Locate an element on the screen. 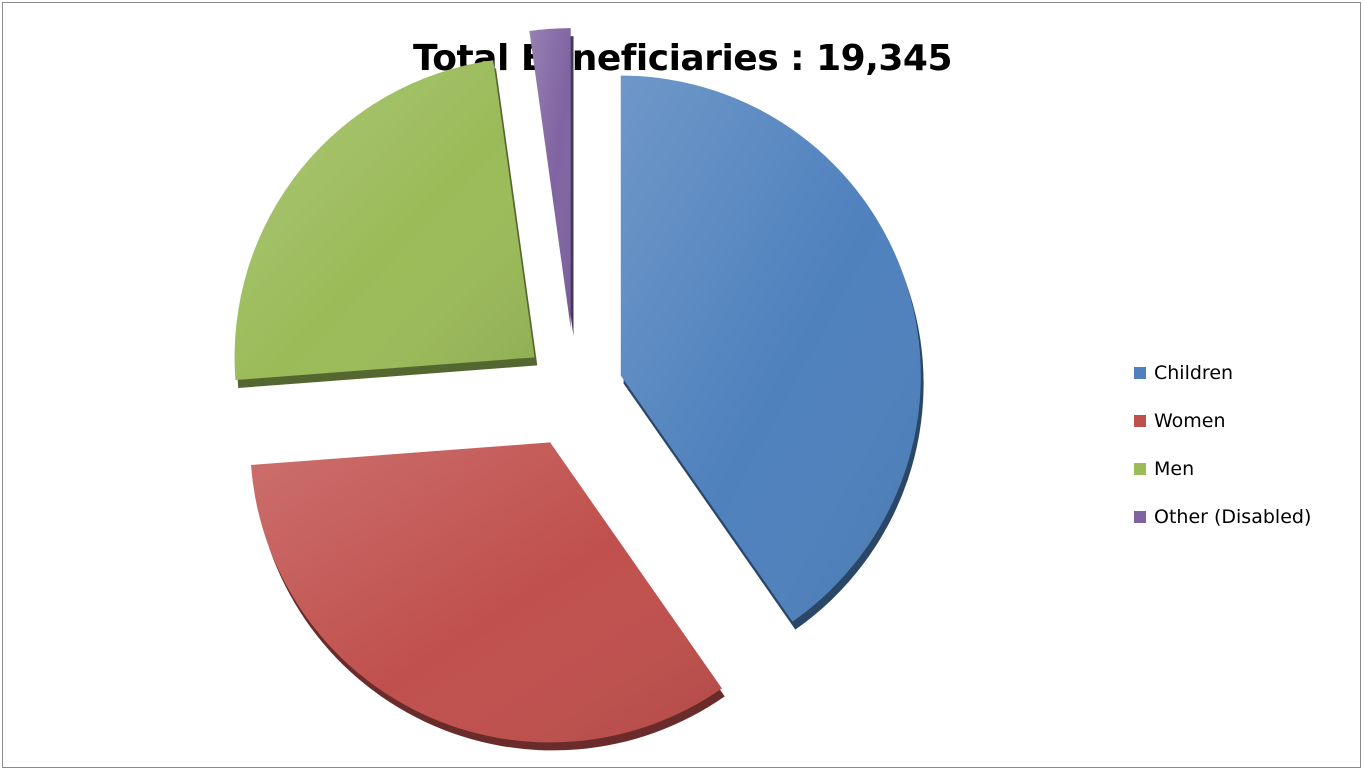 This screenshot has width=1365, height=772. legend: Children Women Men Other (Disabled) is located at coordinates (1244, 445).